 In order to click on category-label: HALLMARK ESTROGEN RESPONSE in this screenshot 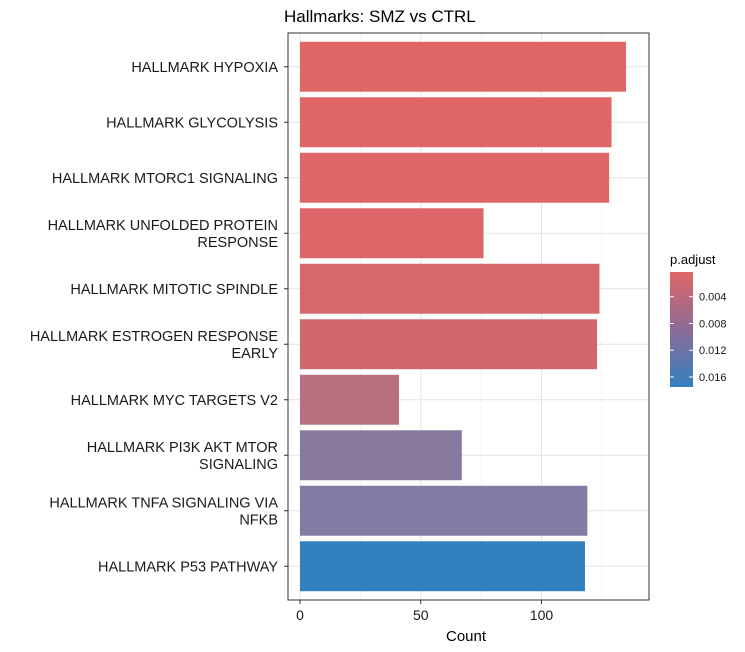, I will do `click(154, 337)`.